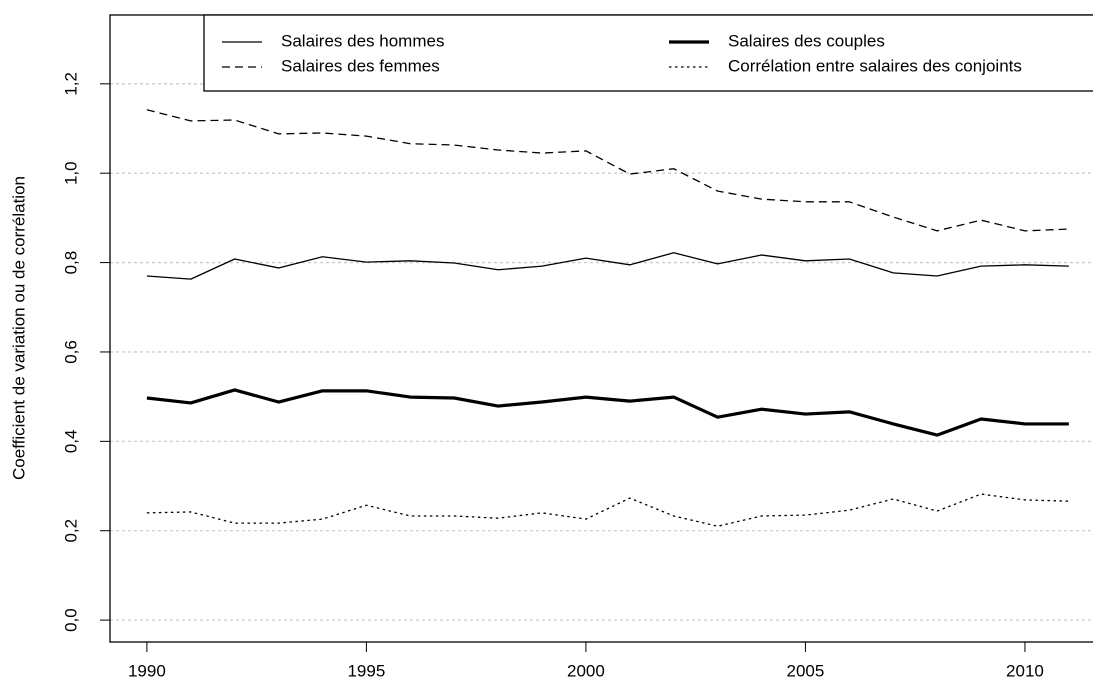 Image resolution: width=1093 pixels, height=689 pixels. Describe the element at coordinates (366, 670) in the screenshot. I see `x-tick-label: 1995` at that location.